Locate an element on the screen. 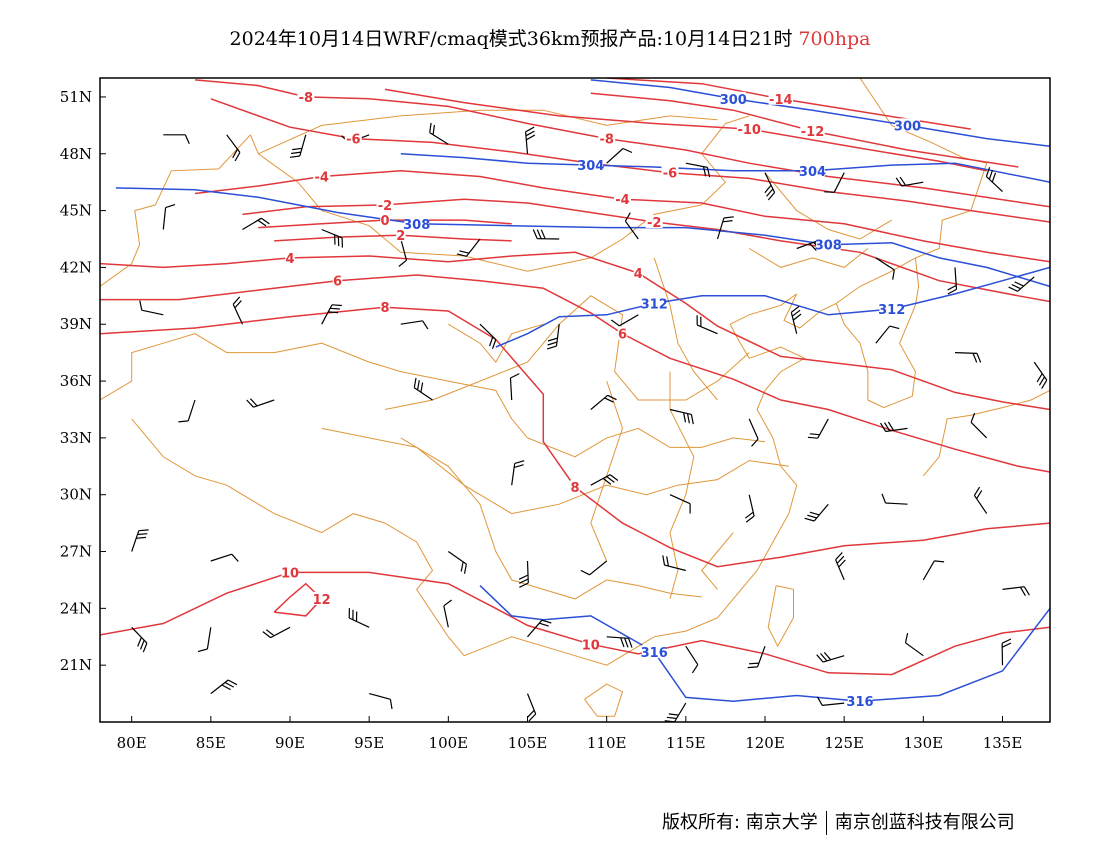 This screenshot has width=1100, height=850. isotherm-label: 10 is located at coordinates (591, 645).